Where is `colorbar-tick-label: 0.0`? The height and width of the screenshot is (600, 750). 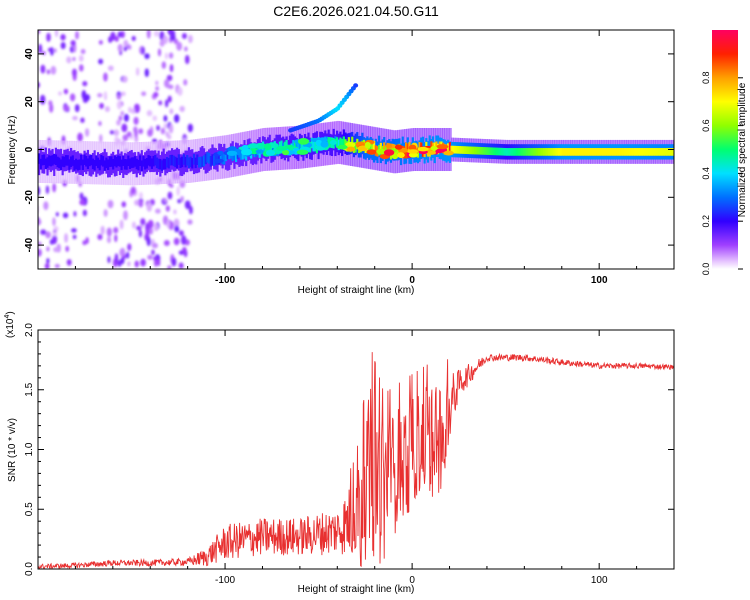 colorbar-tick-label: 0.0 is located at coordinates (706, 269).